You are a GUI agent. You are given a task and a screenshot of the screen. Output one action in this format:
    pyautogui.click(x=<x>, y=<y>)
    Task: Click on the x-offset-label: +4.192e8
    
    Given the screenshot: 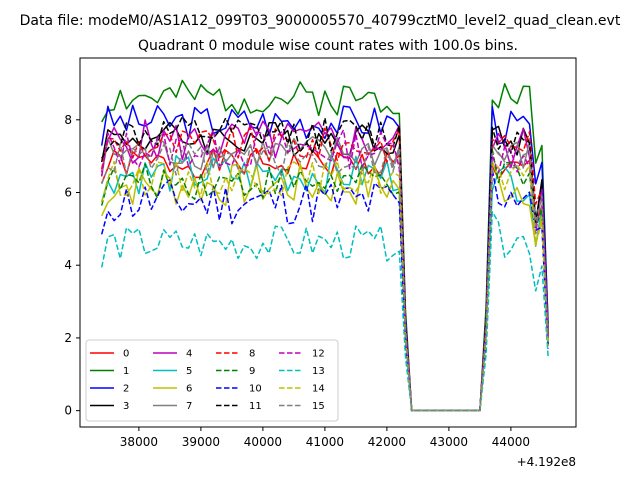 What is the action you would take?
    pyautogui.click(x=546, y=462)
    